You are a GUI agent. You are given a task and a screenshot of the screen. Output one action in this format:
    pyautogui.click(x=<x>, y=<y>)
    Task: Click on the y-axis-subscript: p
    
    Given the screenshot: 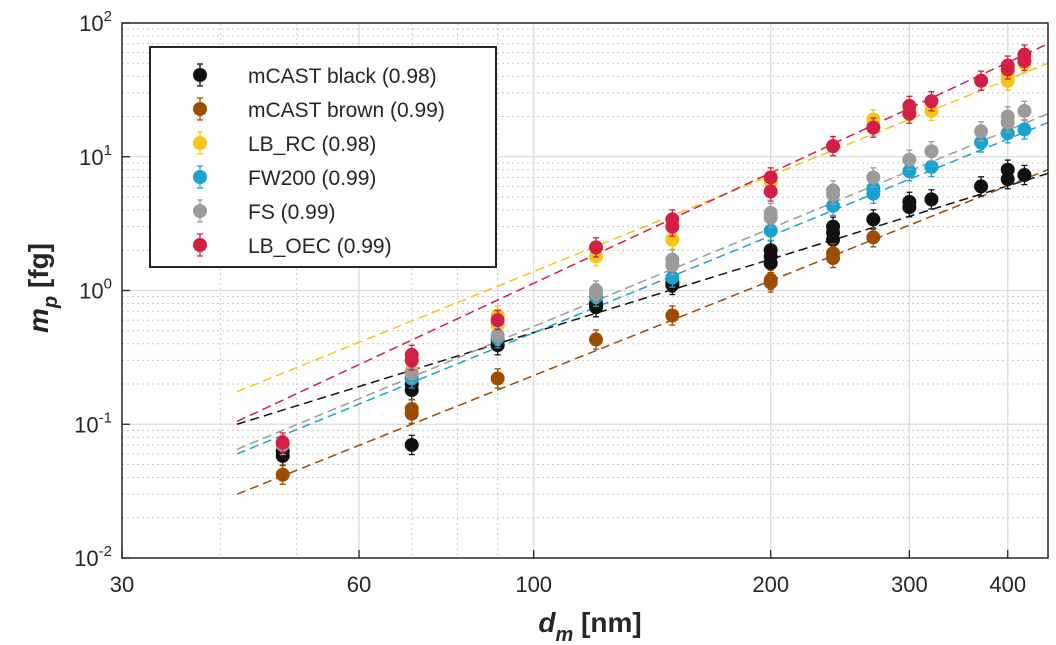 What is the action you would take?
    pyautogui.click(x=51, y=302)
    